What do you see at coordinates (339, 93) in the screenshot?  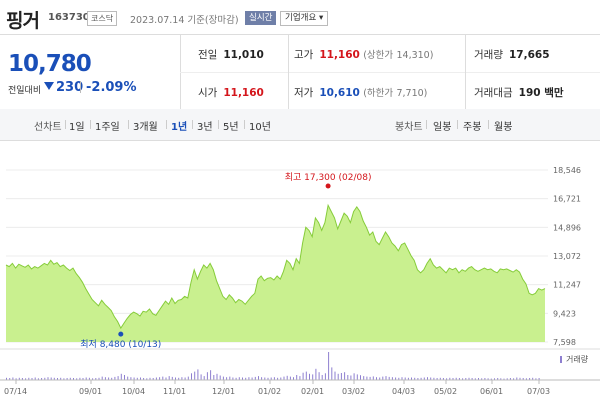 I see `low-value: 10,610` at bounding box center [339, 93].